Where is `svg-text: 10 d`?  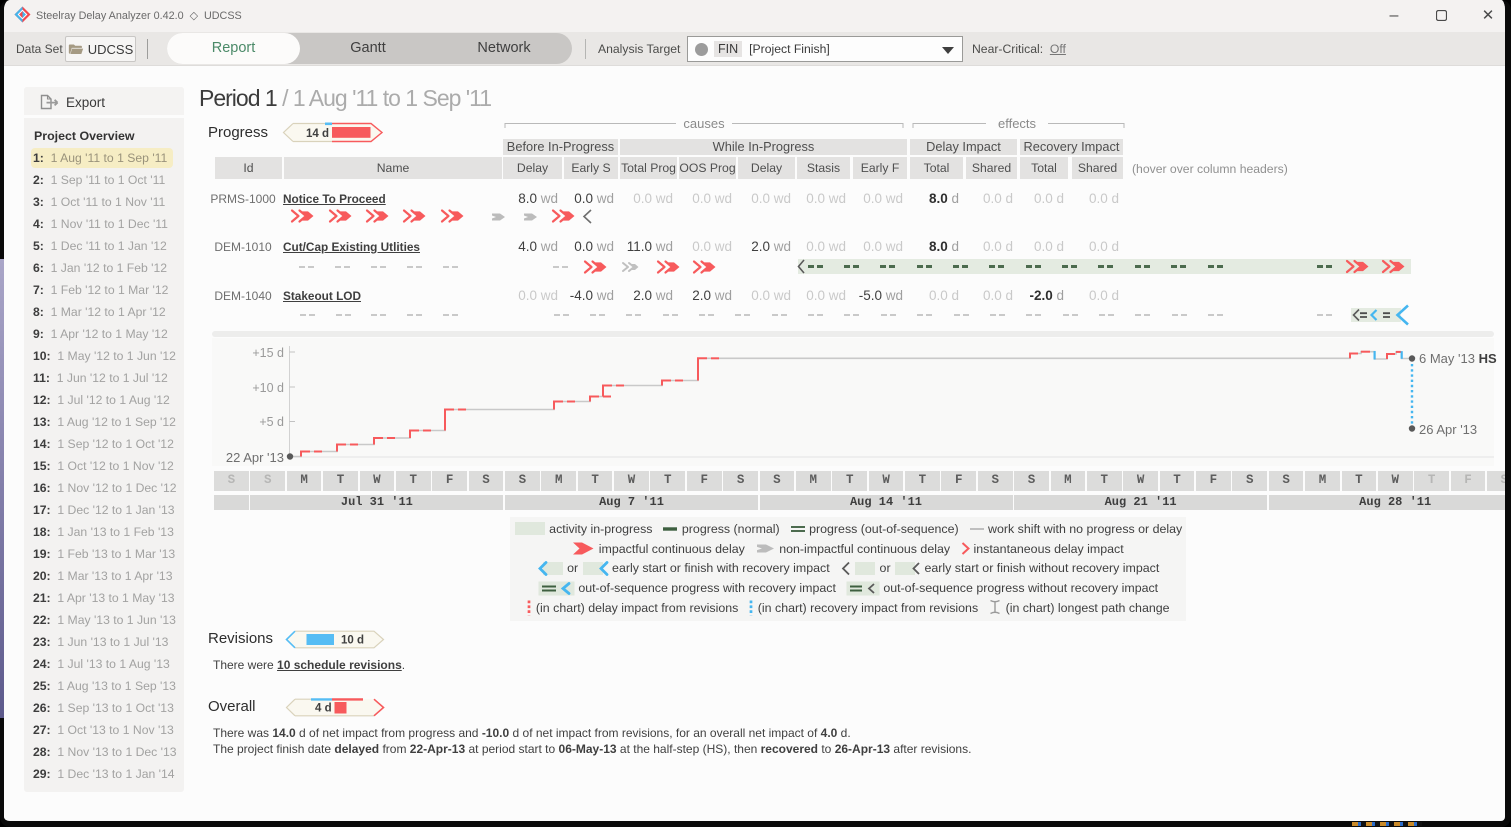 svg-text: 10 d is located at coordinates (352, 641).